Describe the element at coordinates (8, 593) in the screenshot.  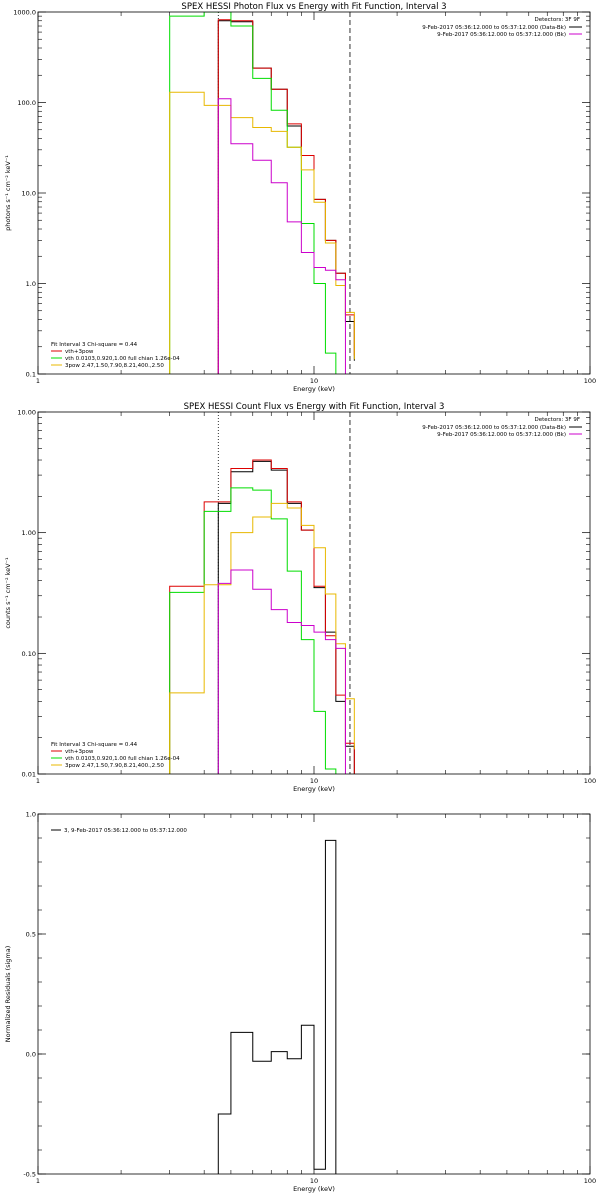
I see `y-axis-label: counts s⁻¹ cm⁻² keV⁻¹` at that location.